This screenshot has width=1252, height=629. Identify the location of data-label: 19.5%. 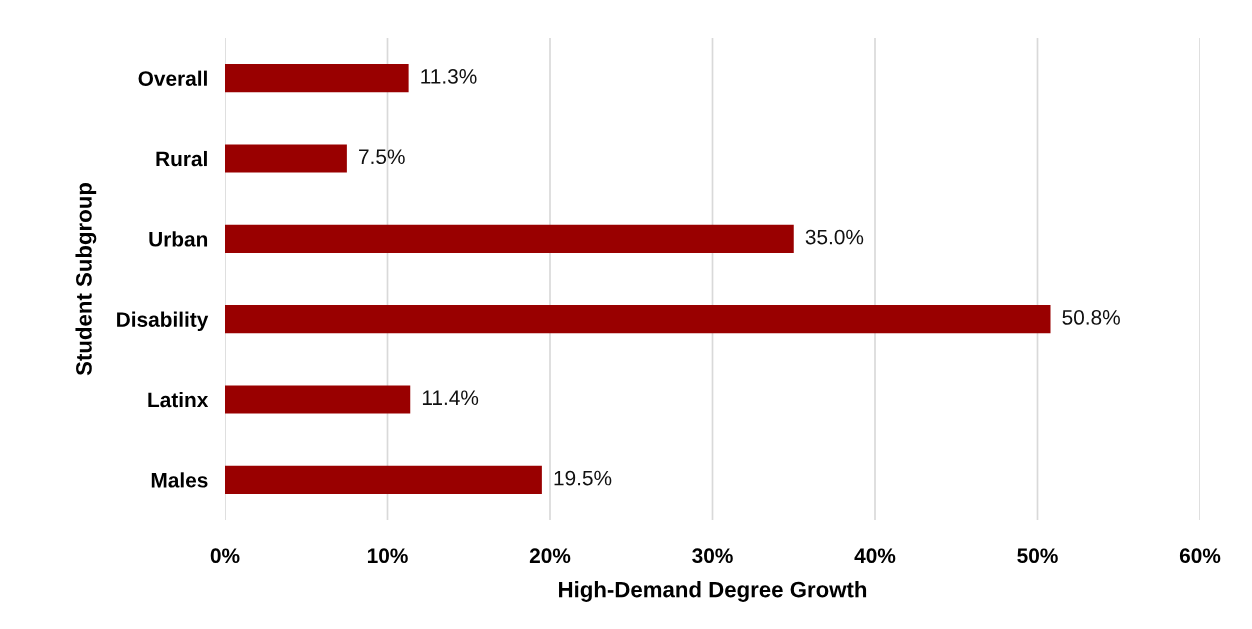
(583, 478).